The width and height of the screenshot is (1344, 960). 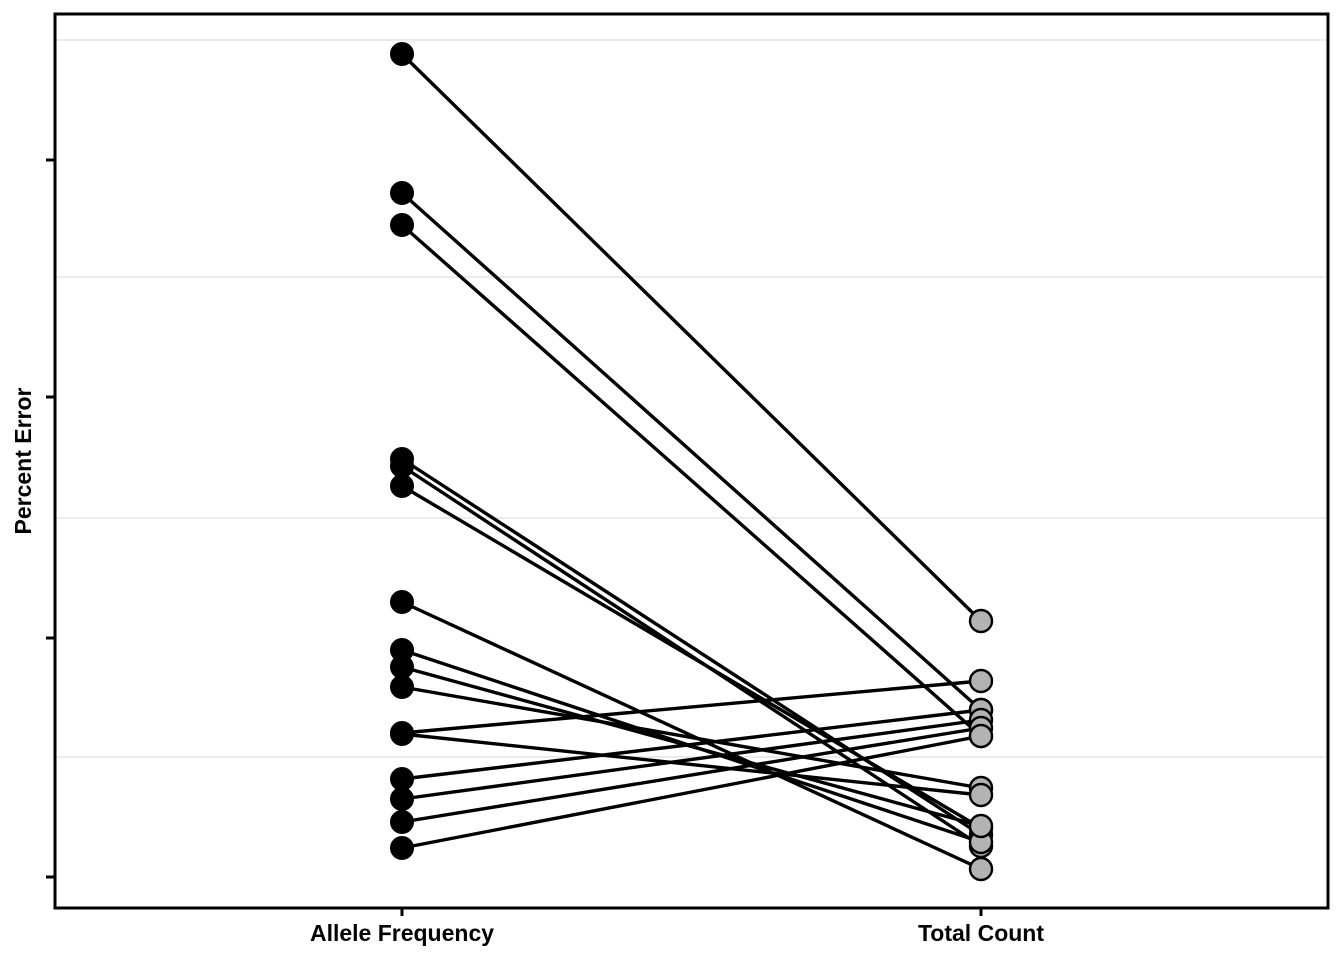 What do you see at coordinates (981, 933) in the screenshot?
I see `x-axis-category-total-count: Total Count` at bounding box center [981, 933].